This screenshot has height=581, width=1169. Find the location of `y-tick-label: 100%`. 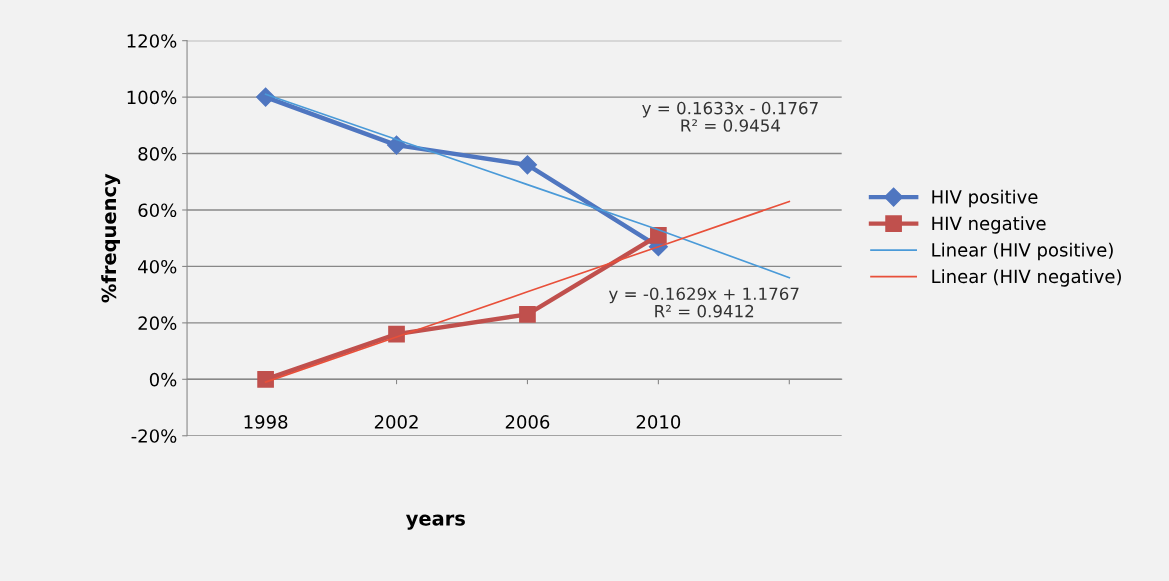

y-tick-label: 100% is located at coordinates (152, 97).